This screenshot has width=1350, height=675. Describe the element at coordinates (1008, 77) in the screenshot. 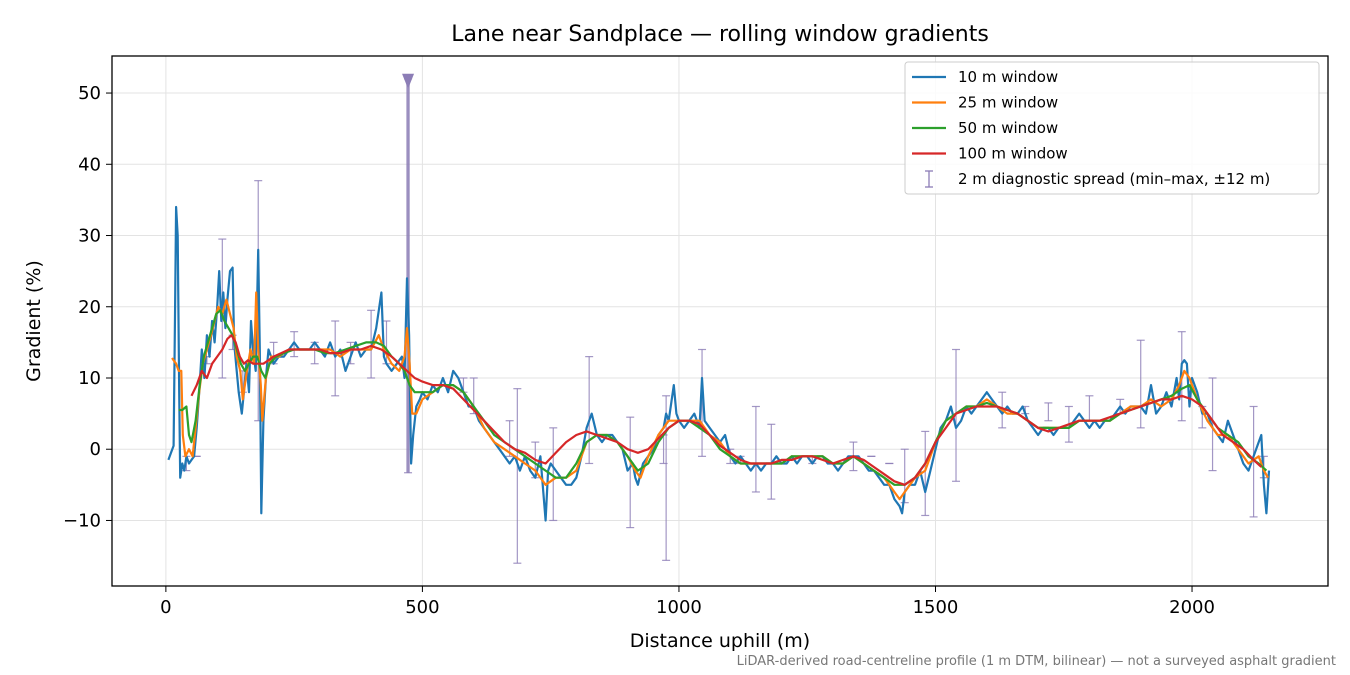

I see `legend-label: 10 m window` at that location.